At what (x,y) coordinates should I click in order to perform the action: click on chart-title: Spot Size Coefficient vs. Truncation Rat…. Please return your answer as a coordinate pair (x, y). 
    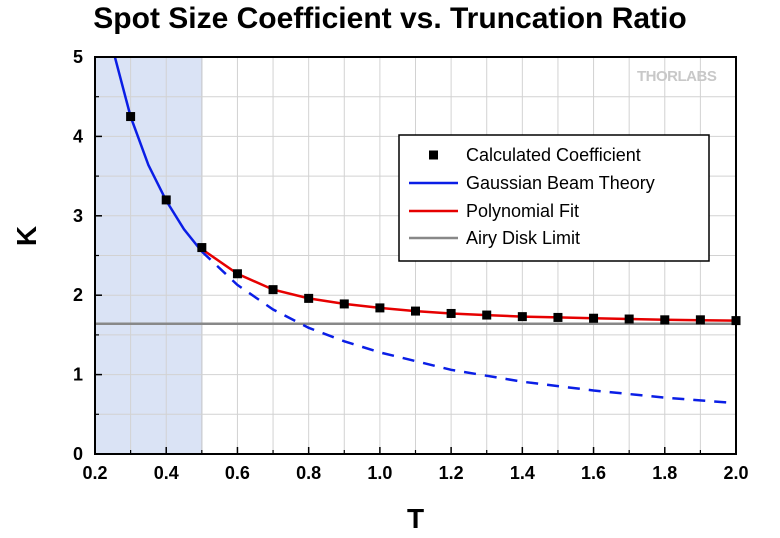
    Looking at the image, I should click on (390, 18).